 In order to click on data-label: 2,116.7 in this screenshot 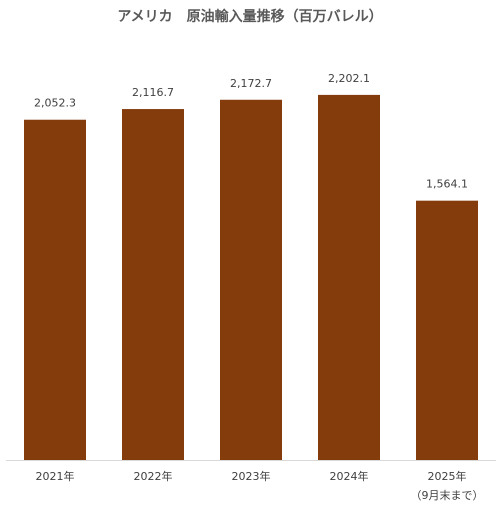, I will do `click(153, 92)`.